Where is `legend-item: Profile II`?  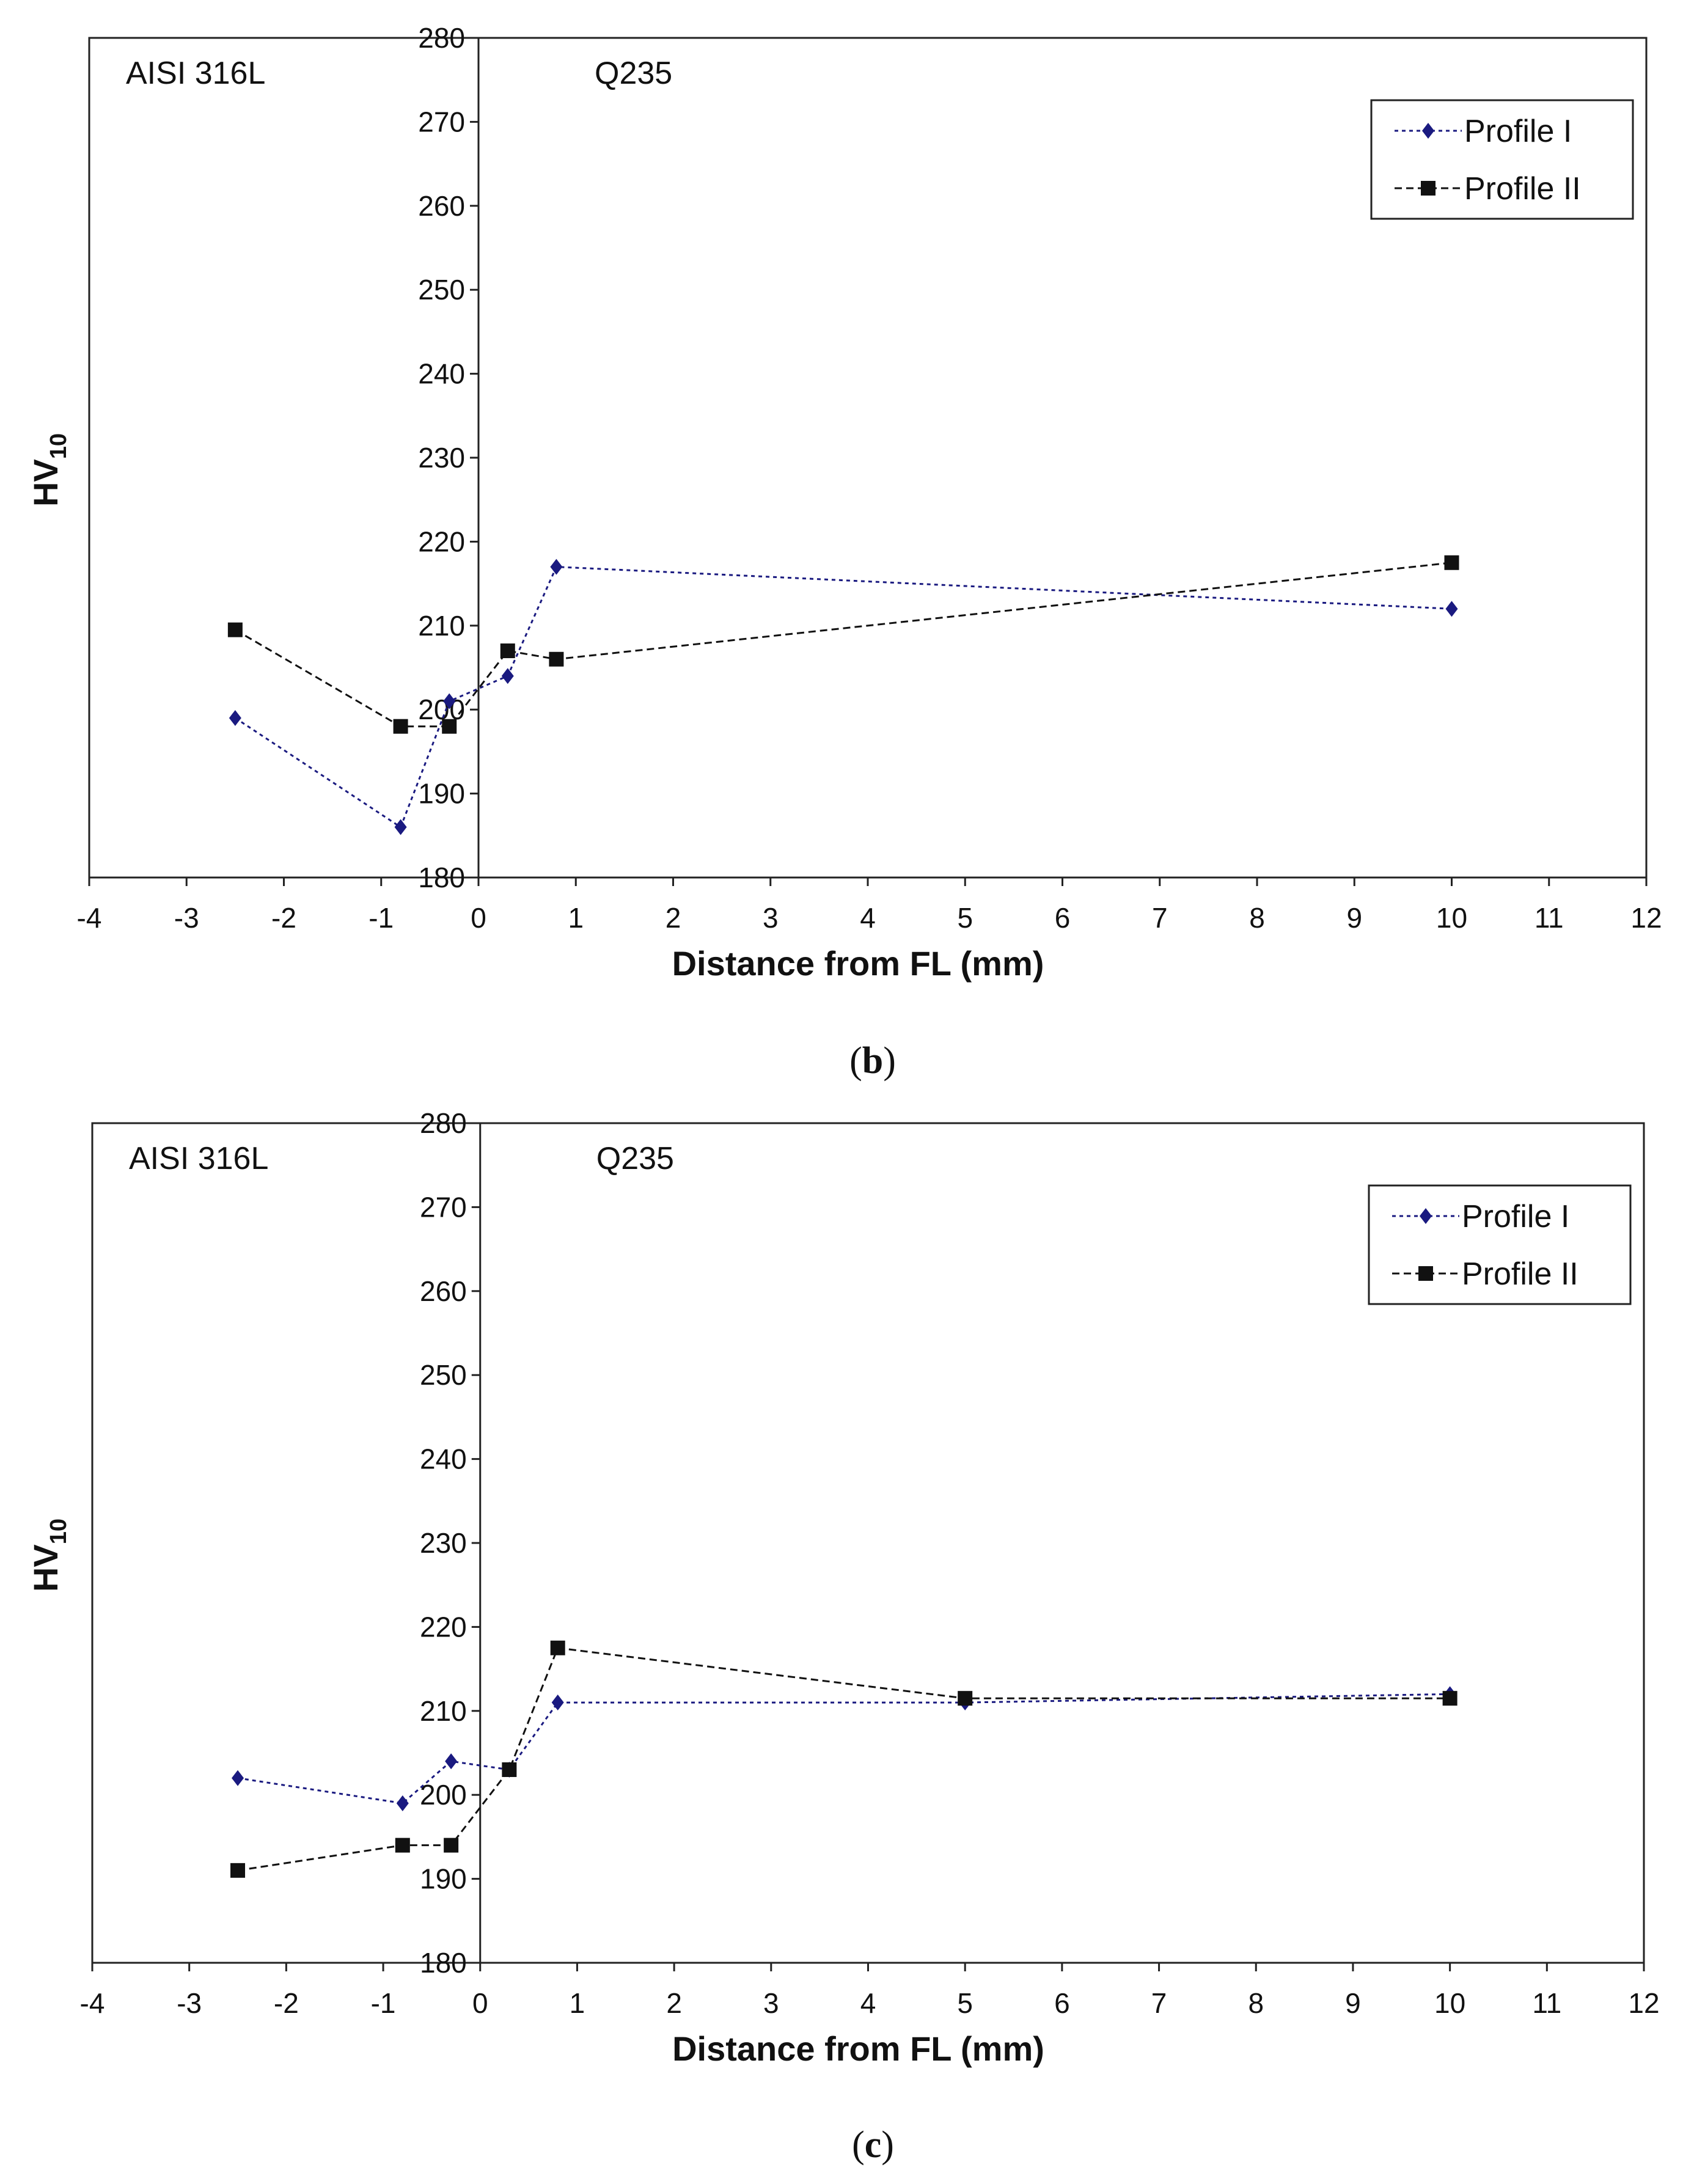 legend-item: Profile II is located at coordinates (1488, 189).